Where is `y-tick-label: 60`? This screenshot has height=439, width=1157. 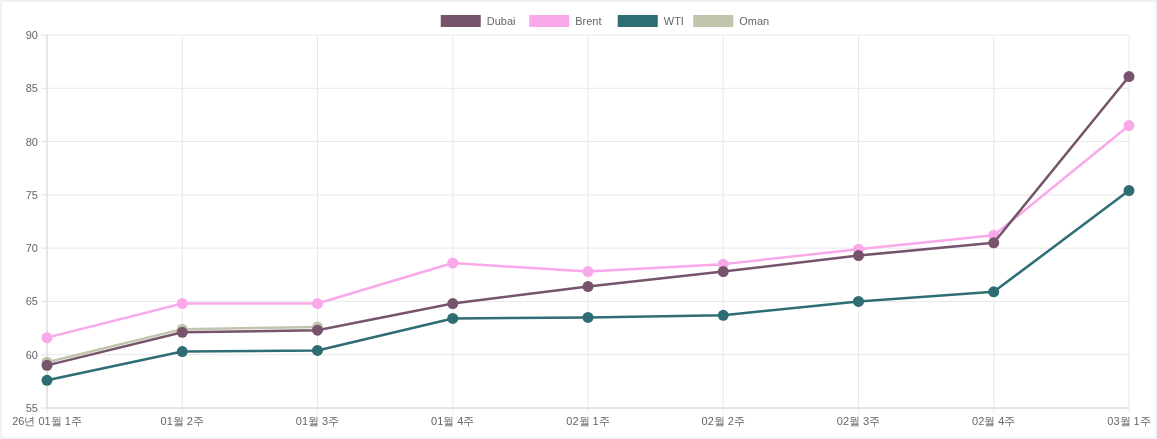 y-tick-label: 60 is located at coordinates (31, 354).